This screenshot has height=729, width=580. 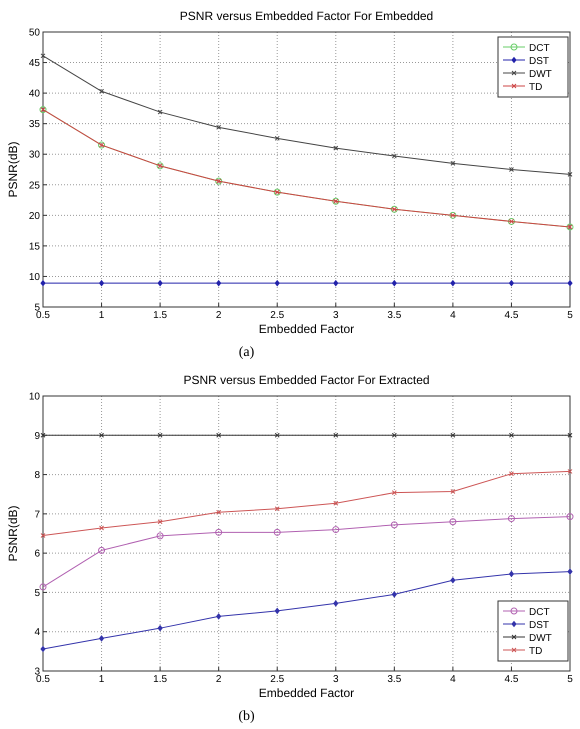 I want to click on chart-title: PSNR versus Embedded Factor For Extracted, so click(x=306, y=380).